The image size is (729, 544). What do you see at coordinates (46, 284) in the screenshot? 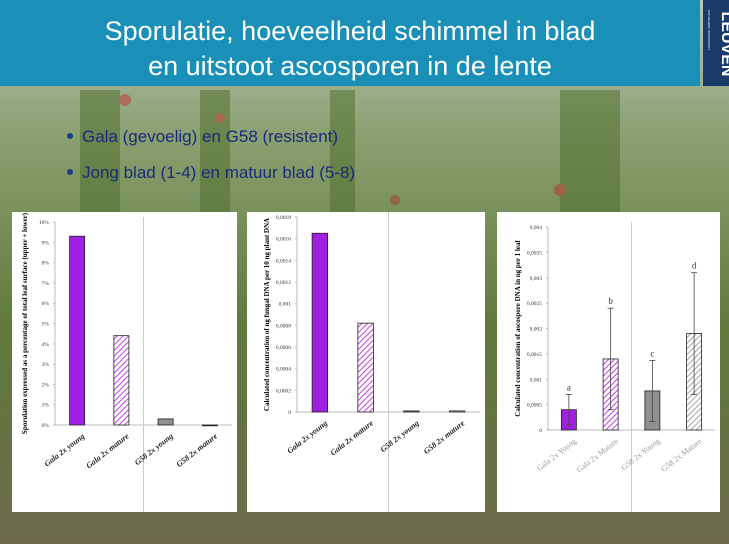
I see `y-tick-label: 7%` at bounding box center [46, 284].